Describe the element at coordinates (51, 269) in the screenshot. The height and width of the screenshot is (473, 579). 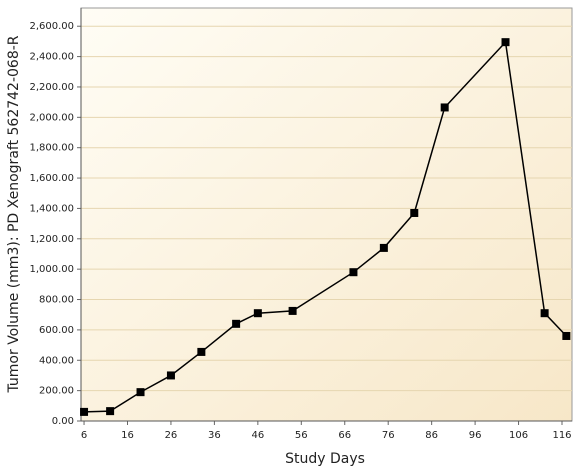
I see `y-tick-label: 1,000.00` at that location.